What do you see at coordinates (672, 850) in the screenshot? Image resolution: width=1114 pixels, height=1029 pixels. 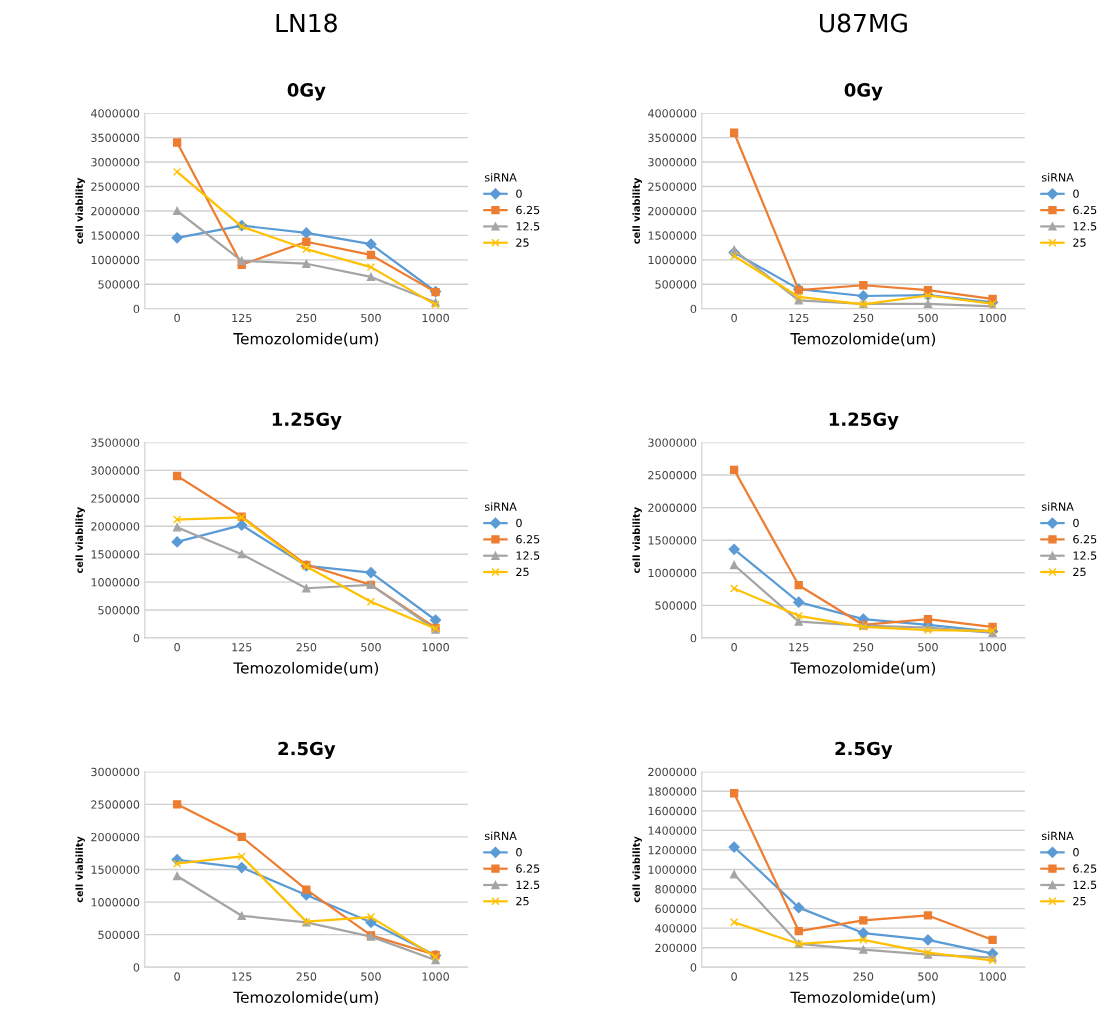 I see `y-tick-label: 1200000` at bounding box center [672, 850].